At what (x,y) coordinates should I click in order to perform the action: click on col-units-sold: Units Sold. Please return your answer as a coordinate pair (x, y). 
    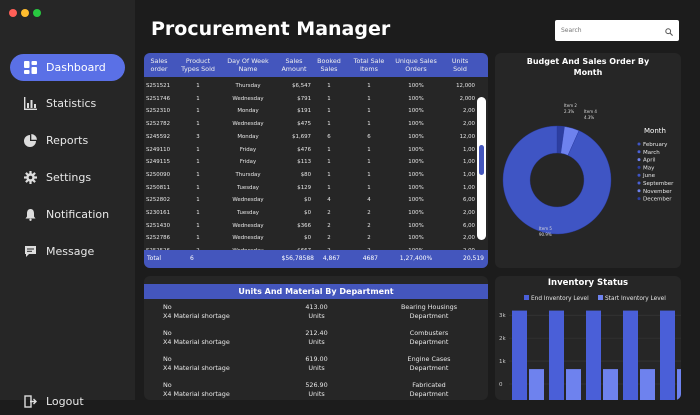
    Looking at the image, I should click on (460, 65).